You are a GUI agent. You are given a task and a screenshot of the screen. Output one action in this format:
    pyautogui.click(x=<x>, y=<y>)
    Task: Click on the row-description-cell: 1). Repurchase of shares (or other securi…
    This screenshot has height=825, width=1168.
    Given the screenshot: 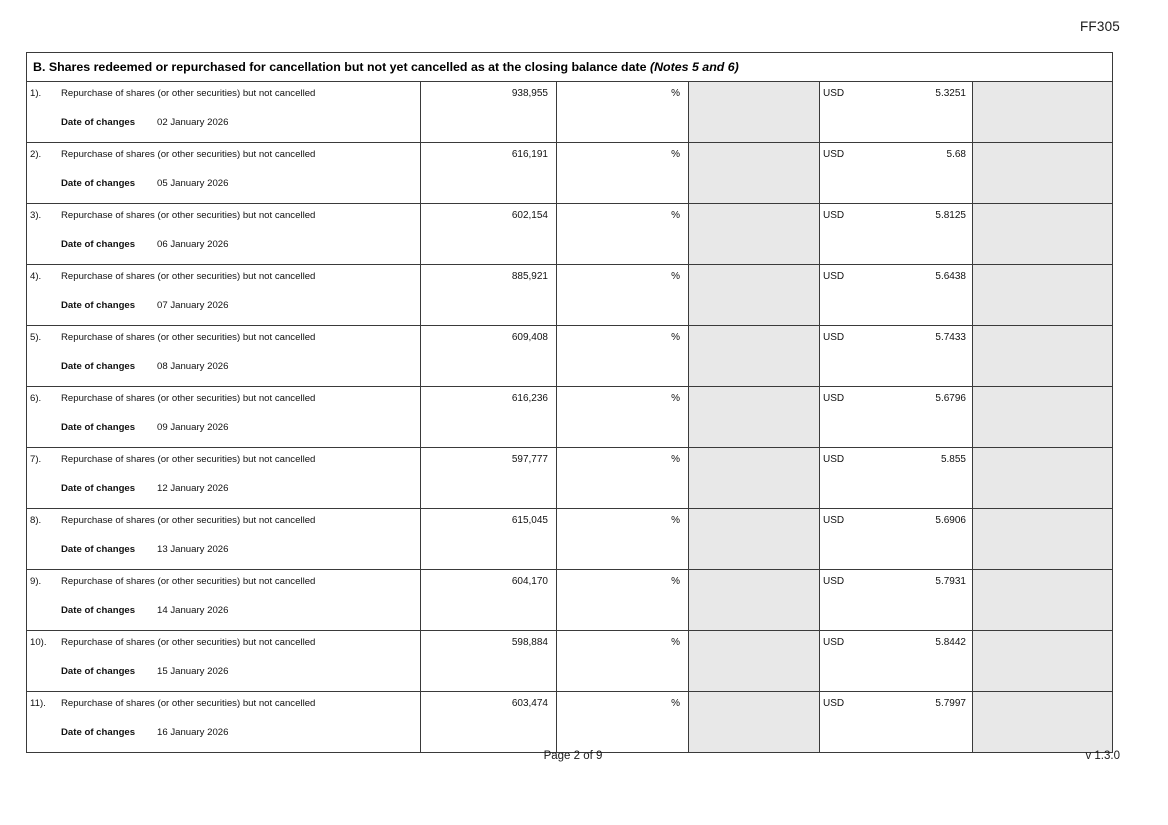 What is the action you would take?
    pyautogui.click(x=223, y=112)
    